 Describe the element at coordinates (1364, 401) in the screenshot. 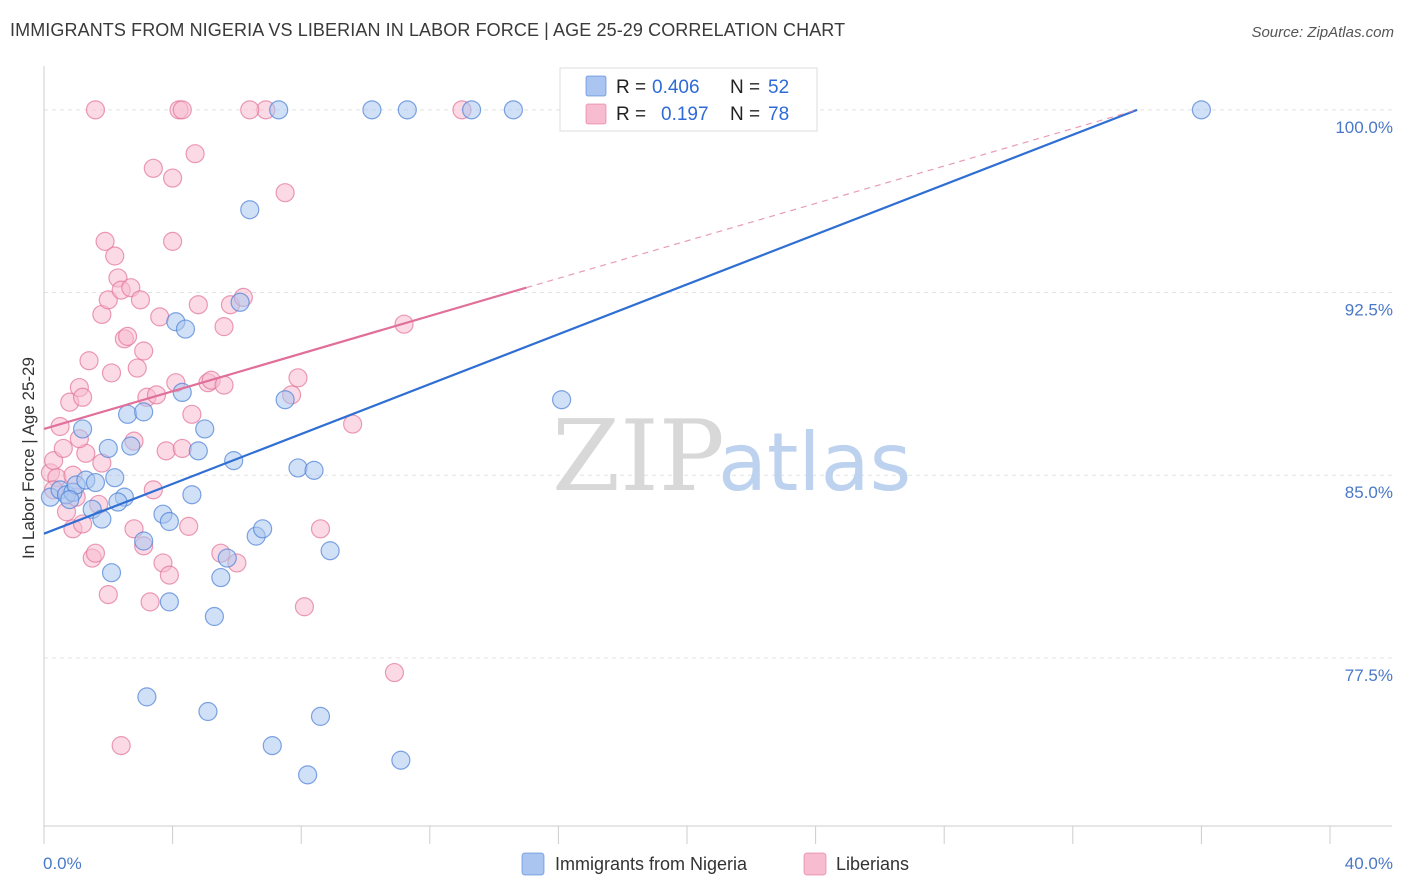

I see `y-tick-labels: 100.0% 92.5% 85.0% 77.5%` at that location.